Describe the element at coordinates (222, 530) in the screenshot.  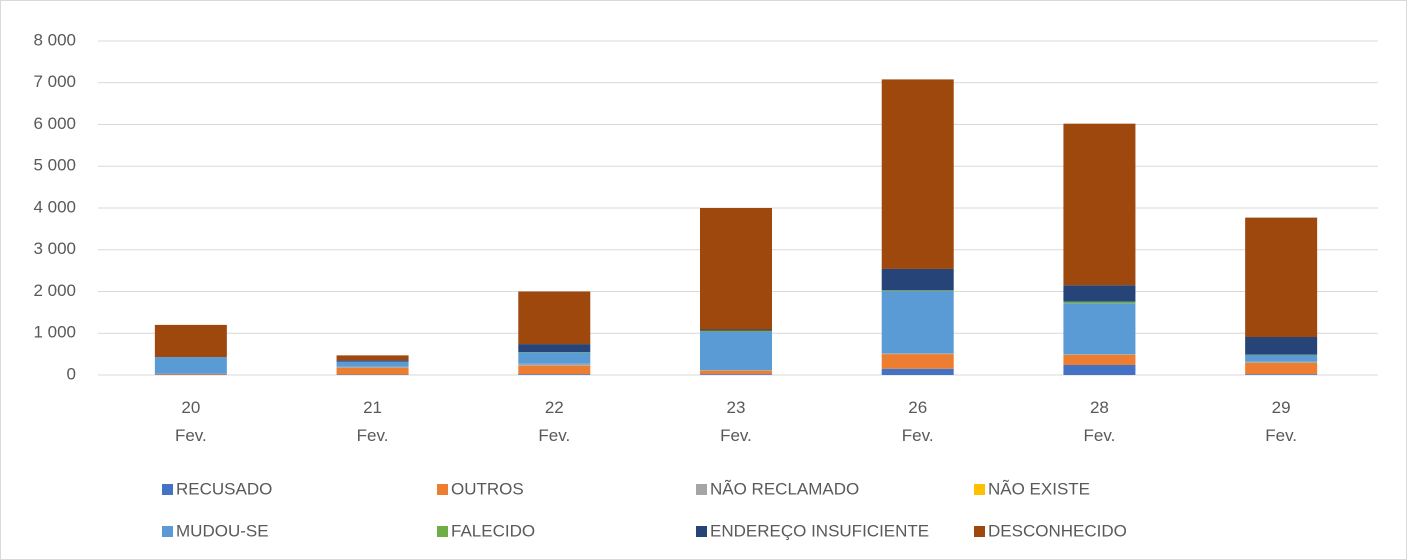
I see `legend-label: MUDOU-SE` at that location.